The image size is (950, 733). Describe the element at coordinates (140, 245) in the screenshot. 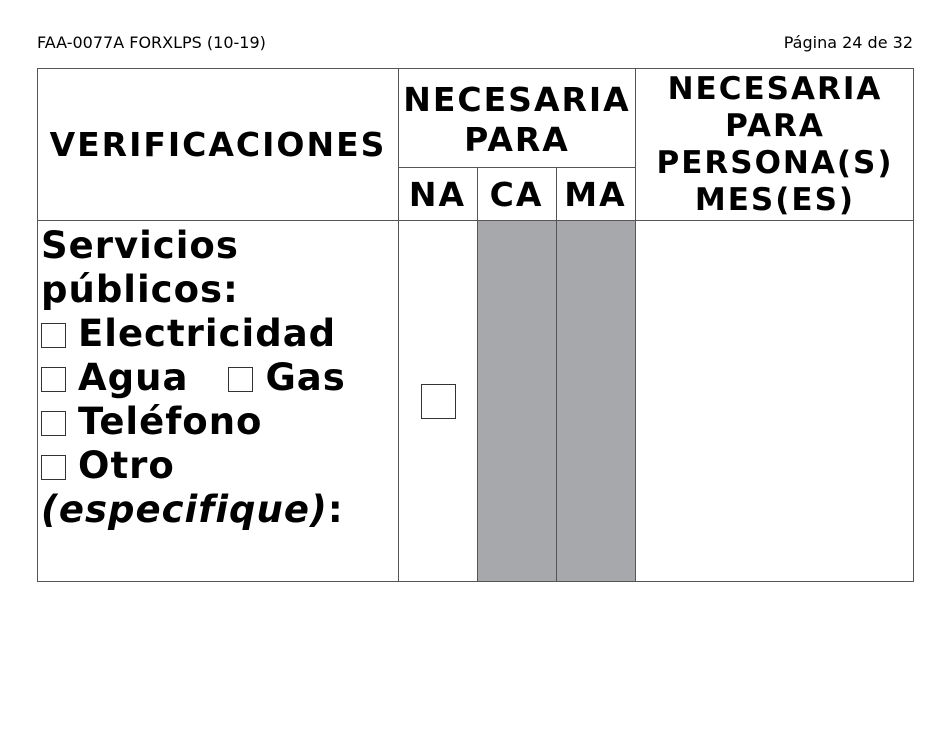

I see `row-title-1: Servicios` at that location.